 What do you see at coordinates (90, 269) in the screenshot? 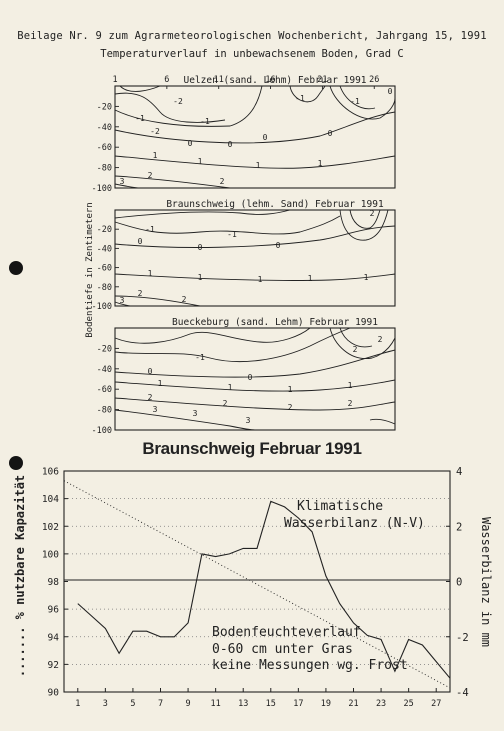
I see `contour-ylabel: Bodentiefe in Zentimetern` at bounding box center [90, 269].